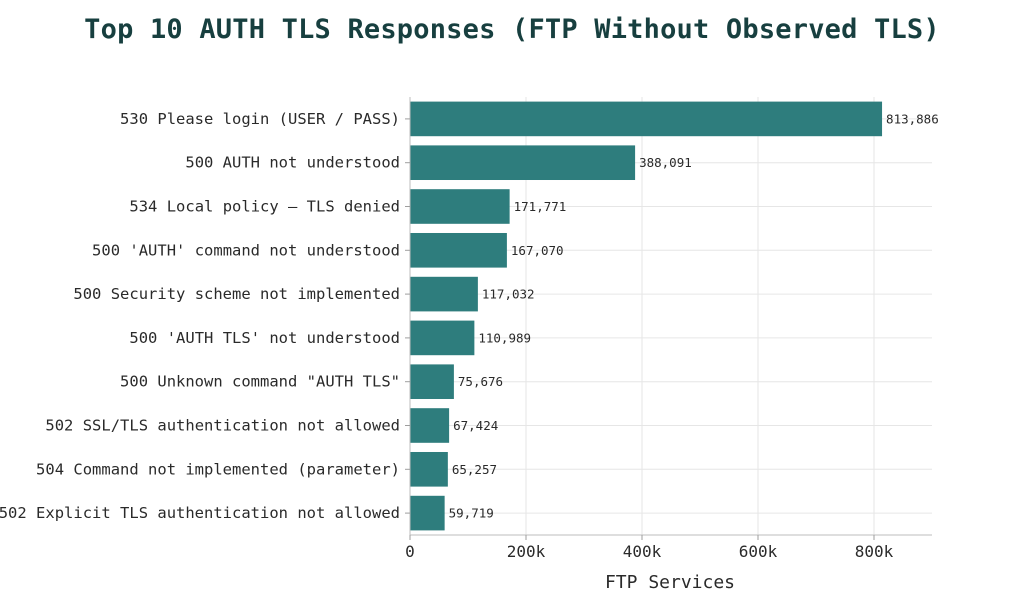 Image resolution: width=1024 pixels, height=602 pixels. I want to click on category-label: 534 Local policy – TLS denied, so click(264, 207).